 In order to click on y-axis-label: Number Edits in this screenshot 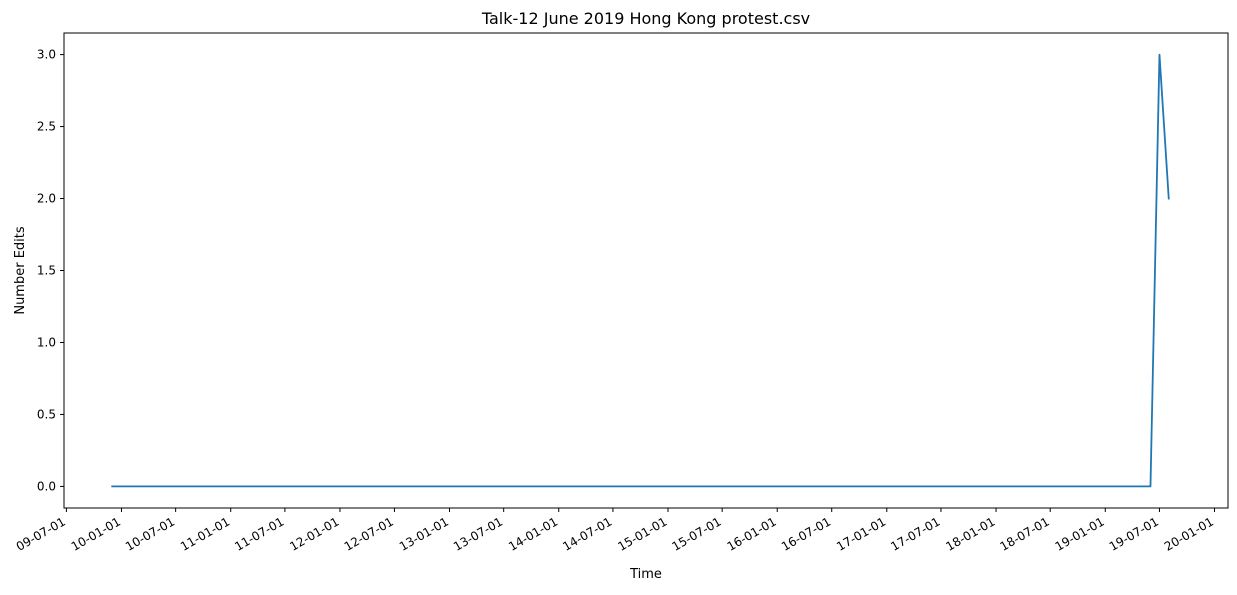, I will do `click(20, 270)`.